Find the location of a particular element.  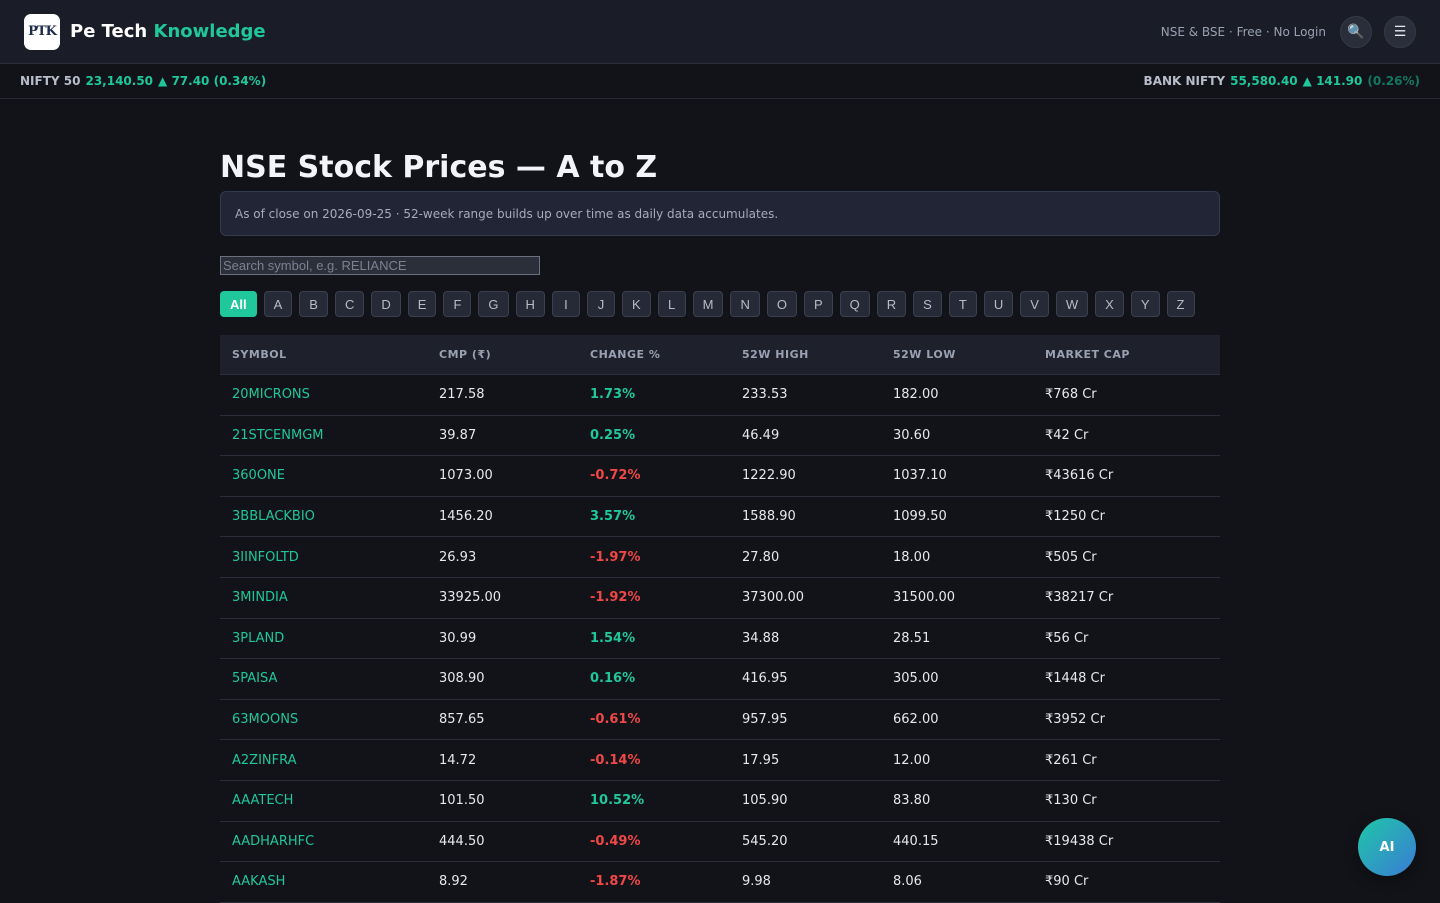

letter-filter-c: C is located at coordinates (349, 304).